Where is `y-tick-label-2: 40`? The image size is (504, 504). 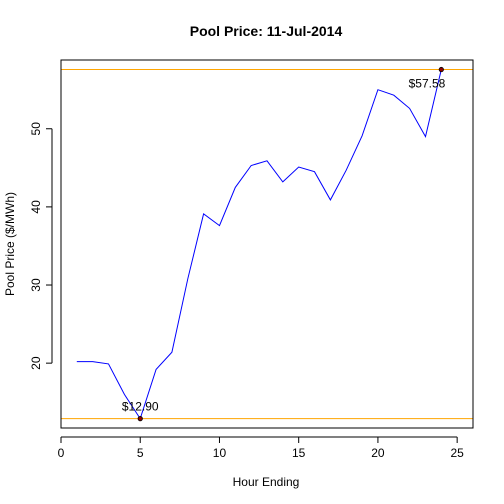
y-tick-label-2: 40 is located at coordinates (36, 207).